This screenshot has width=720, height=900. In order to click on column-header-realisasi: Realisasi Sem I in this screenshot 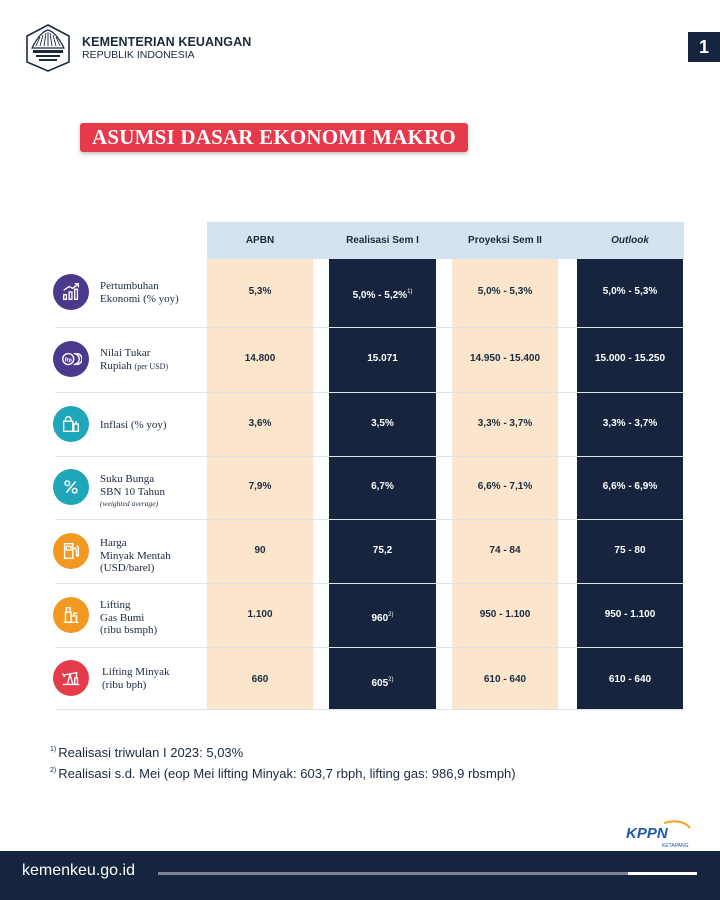, I will do `click(382, 240)`.